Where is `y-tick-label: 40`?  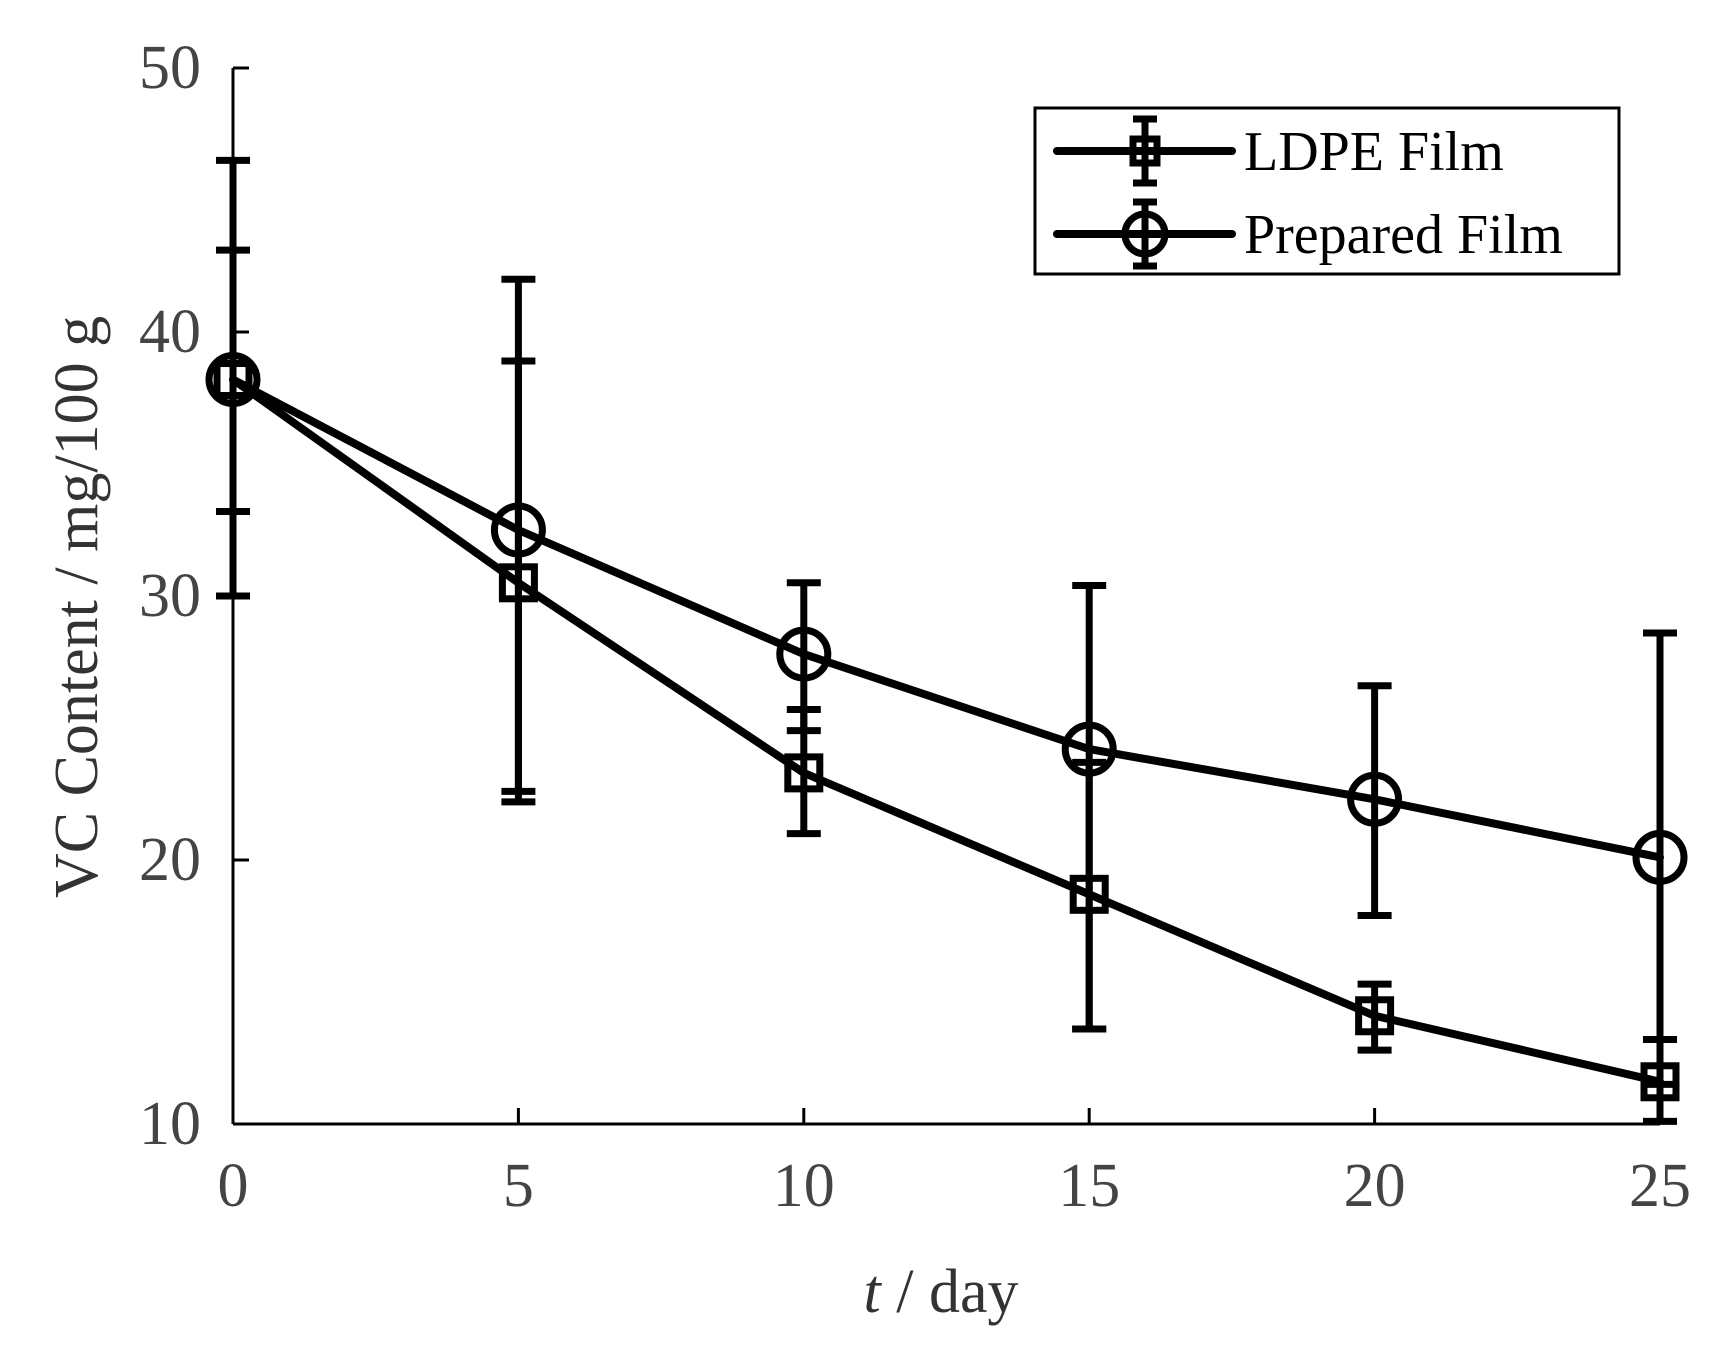
y-tick-label: 40 is located at coordinates (170, 332).